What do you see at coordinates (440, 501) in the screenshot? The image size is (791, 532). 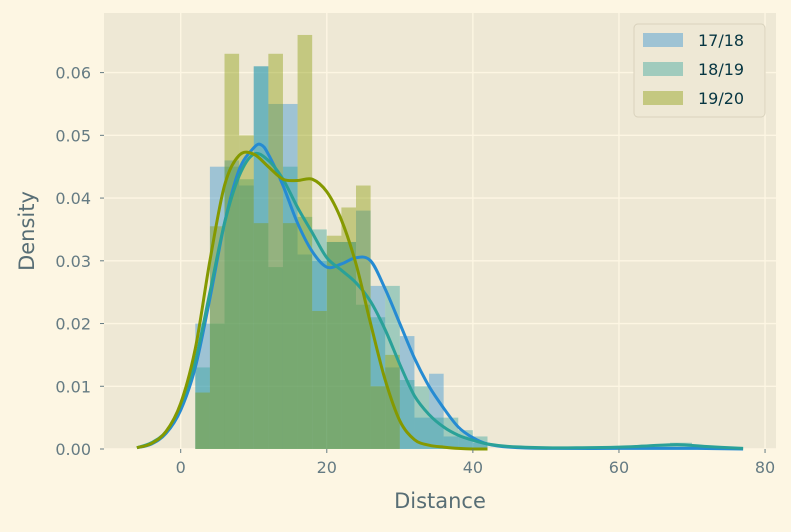 I see `x-axis-label: Distance` at bounding box center [440, 501].